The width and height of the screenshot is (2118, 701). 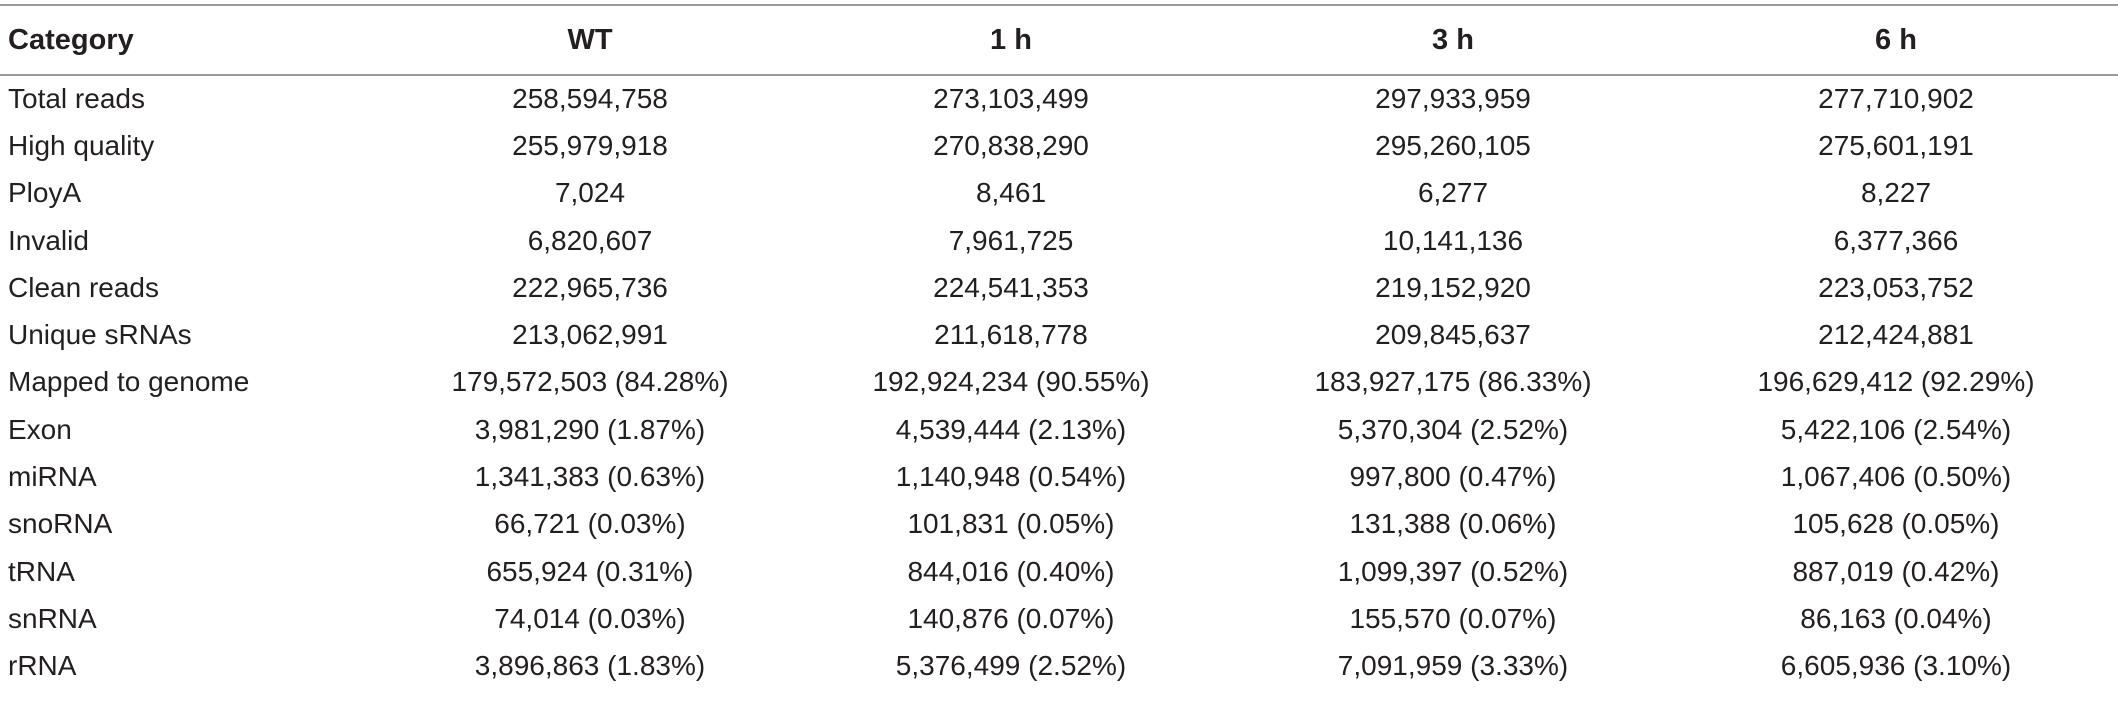 I want to click on cell-1h: 140,876 (0.07%), so click(x=1011, y=618).